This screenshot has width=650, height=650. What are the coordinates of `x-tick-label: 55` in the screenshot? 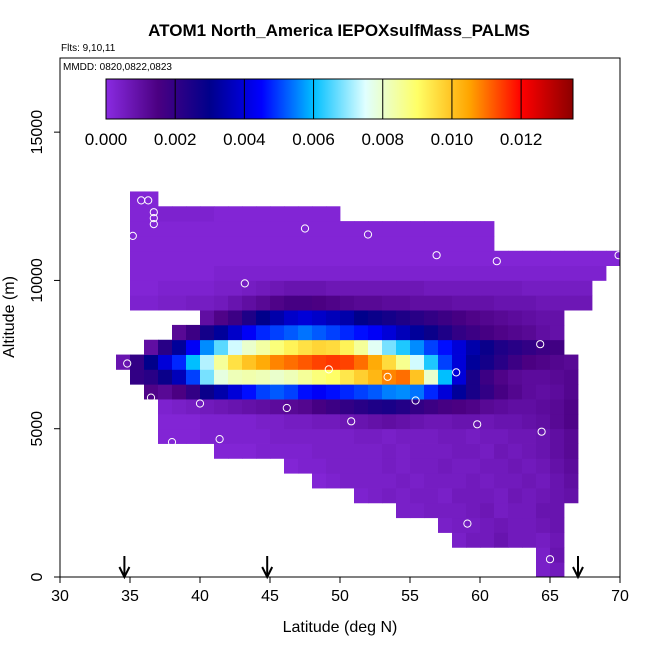 It's located at (410, 596).